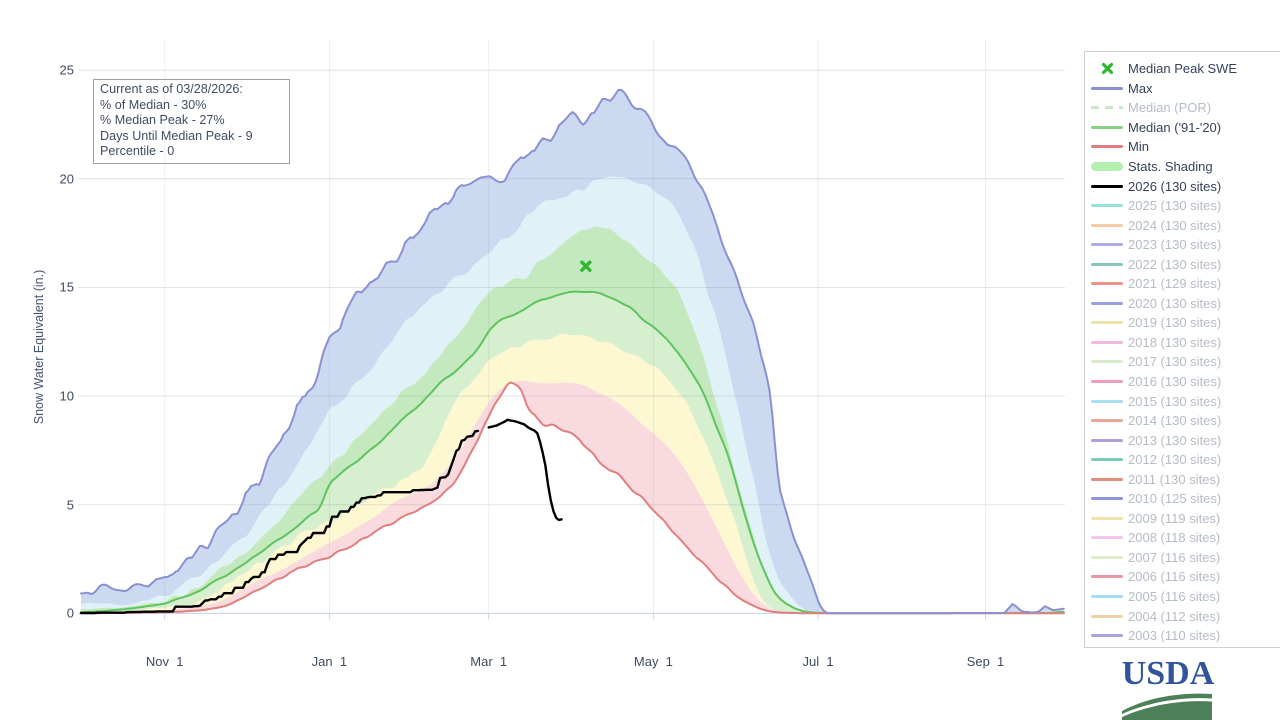 This screenshot has width=1280, height=720. I want to click on legend-label: 2014 (130 sites), so click(1175, 421).